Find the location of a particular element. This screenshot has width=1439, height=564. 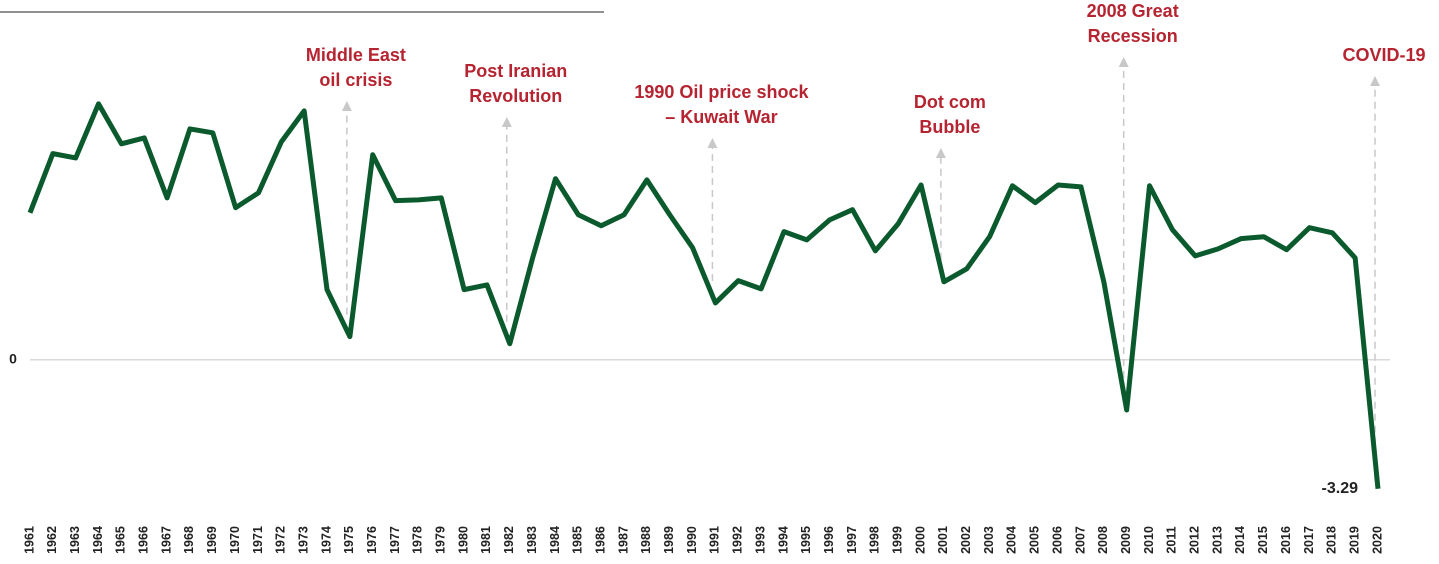

x-tick-label: 1977 is located at coordinates (395, 540).